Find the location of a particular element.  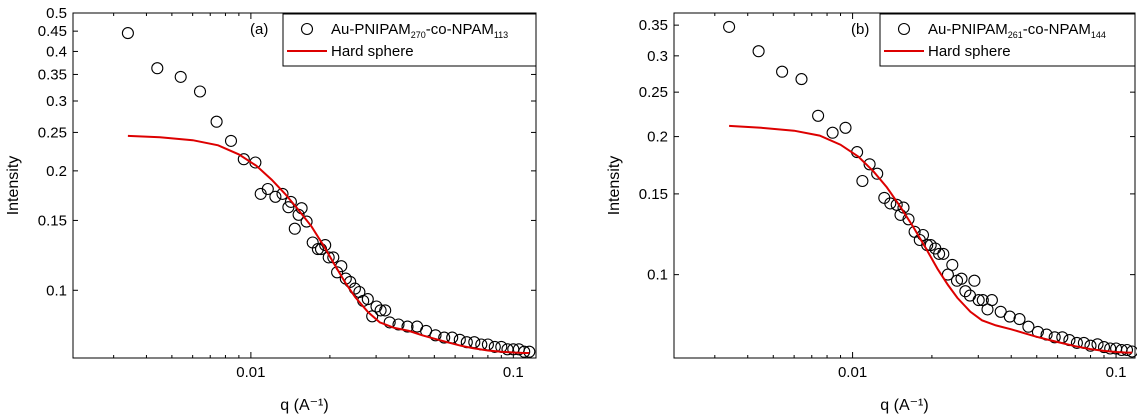

panel-b-y-tick-label: 0.35 is located at coordinates (653, 25).